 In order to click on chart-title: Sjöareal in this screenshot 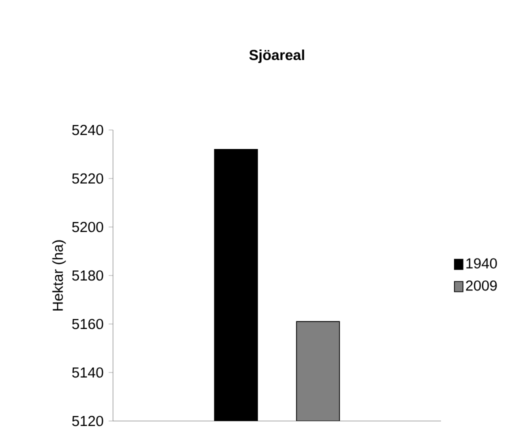, I will do `click(276, 57)`.